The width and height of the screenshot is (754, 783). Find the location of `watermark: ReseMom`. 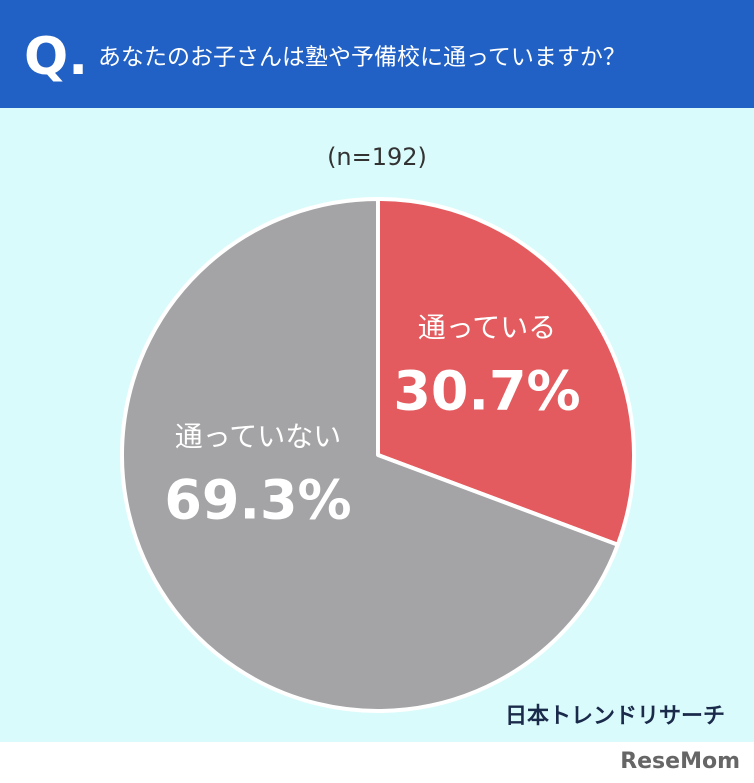

watermark: ReseMom is located at coordinates (680, 761).